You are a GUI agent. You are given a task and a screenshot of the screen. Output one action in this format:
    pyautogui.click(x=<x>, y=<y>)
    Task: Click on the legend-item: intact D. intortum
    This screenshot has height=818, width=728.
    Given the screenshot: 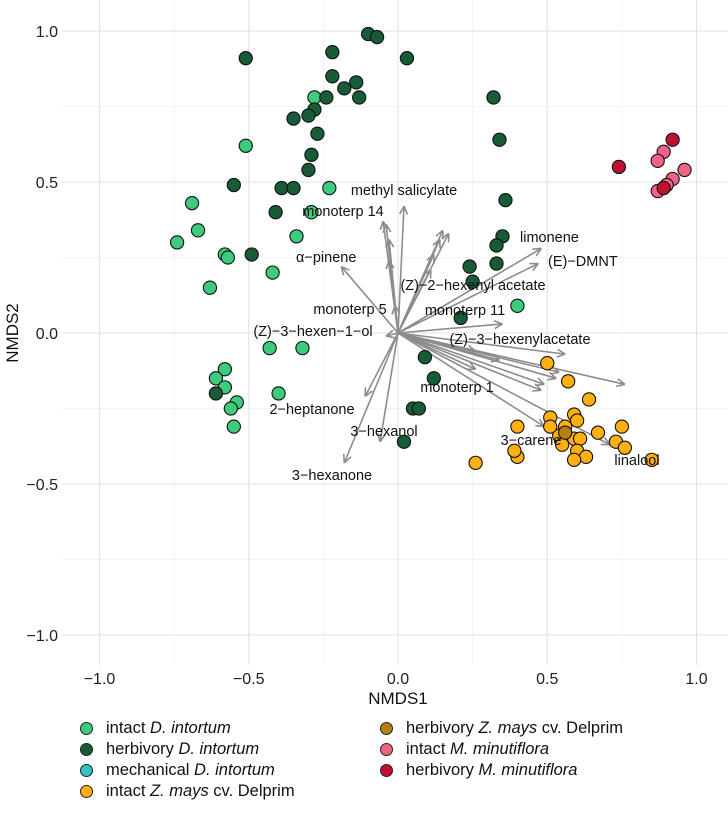 What is the action you would take?
    pyautogui.click(x=187, y=728)
    